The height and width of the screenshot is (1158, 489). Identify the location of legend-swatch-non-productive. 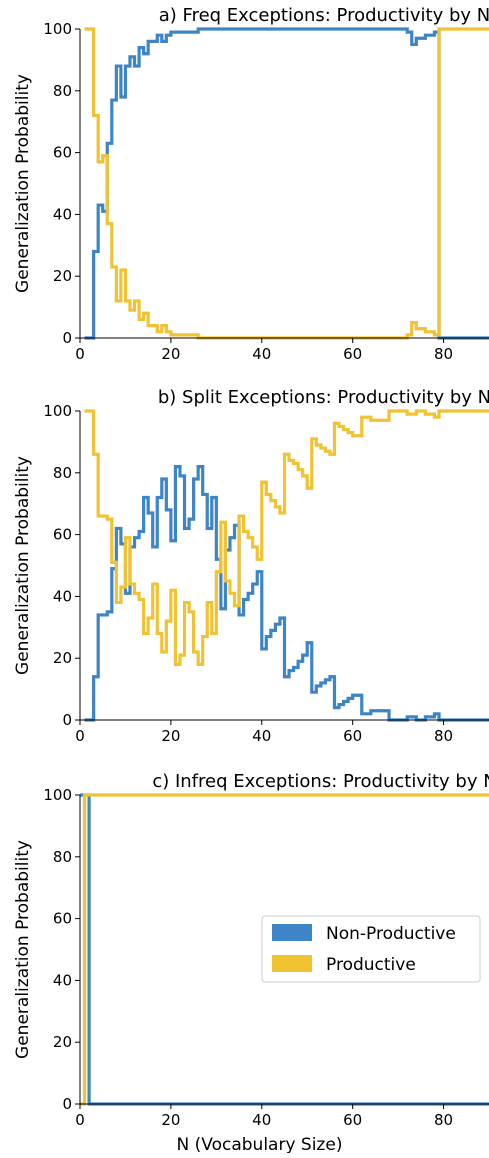
(292, 932).